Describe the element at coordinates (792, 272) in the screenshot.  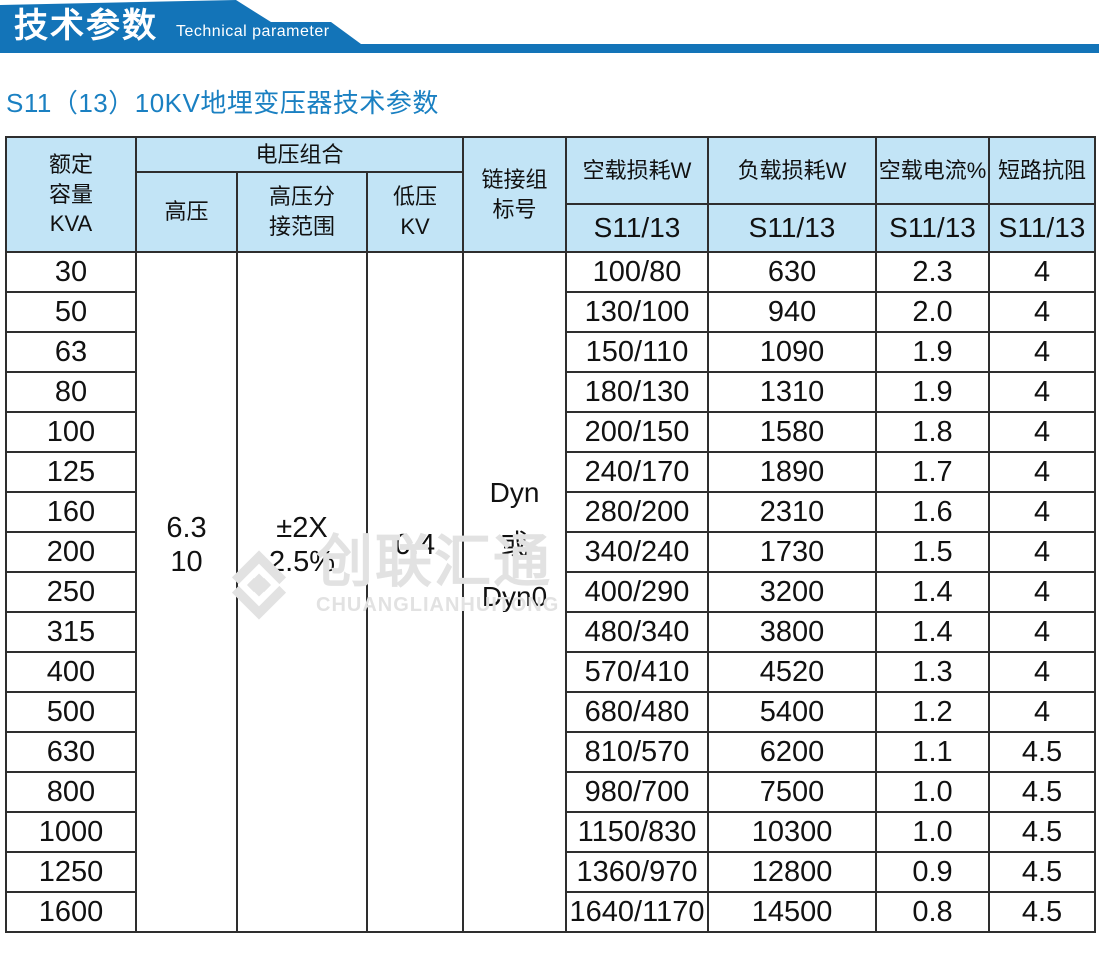
I see `load-loss-cell: 630` at that location.